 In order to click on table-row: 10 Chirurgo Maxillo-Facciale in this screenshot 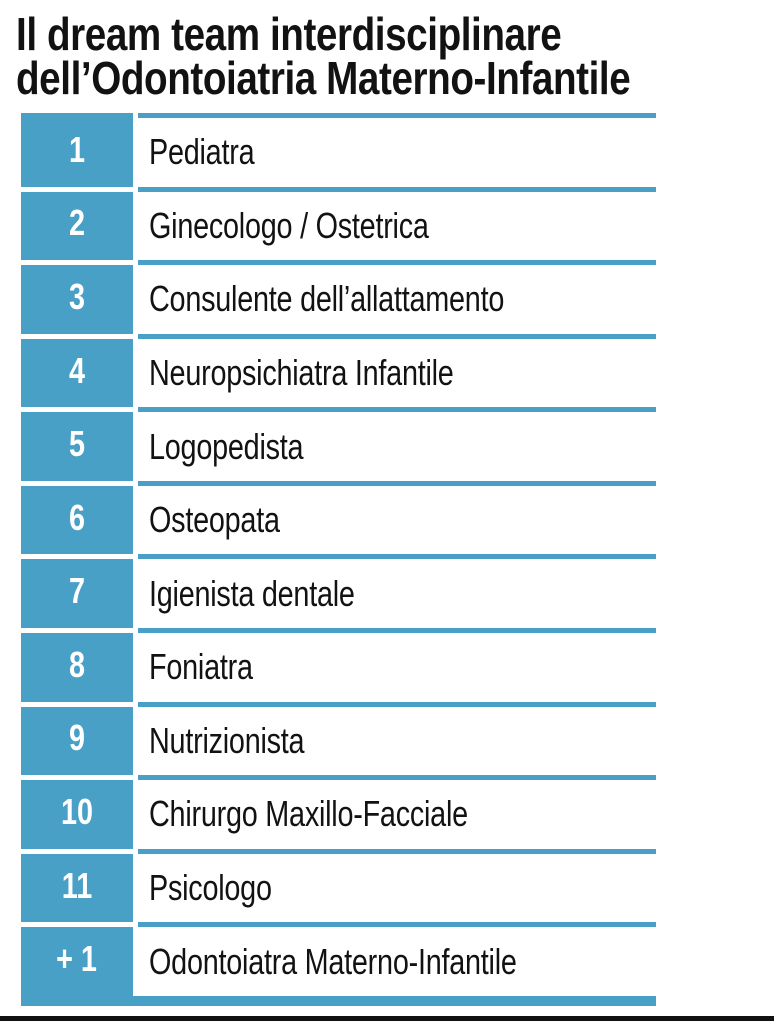, I will do `click(338, 812)`.